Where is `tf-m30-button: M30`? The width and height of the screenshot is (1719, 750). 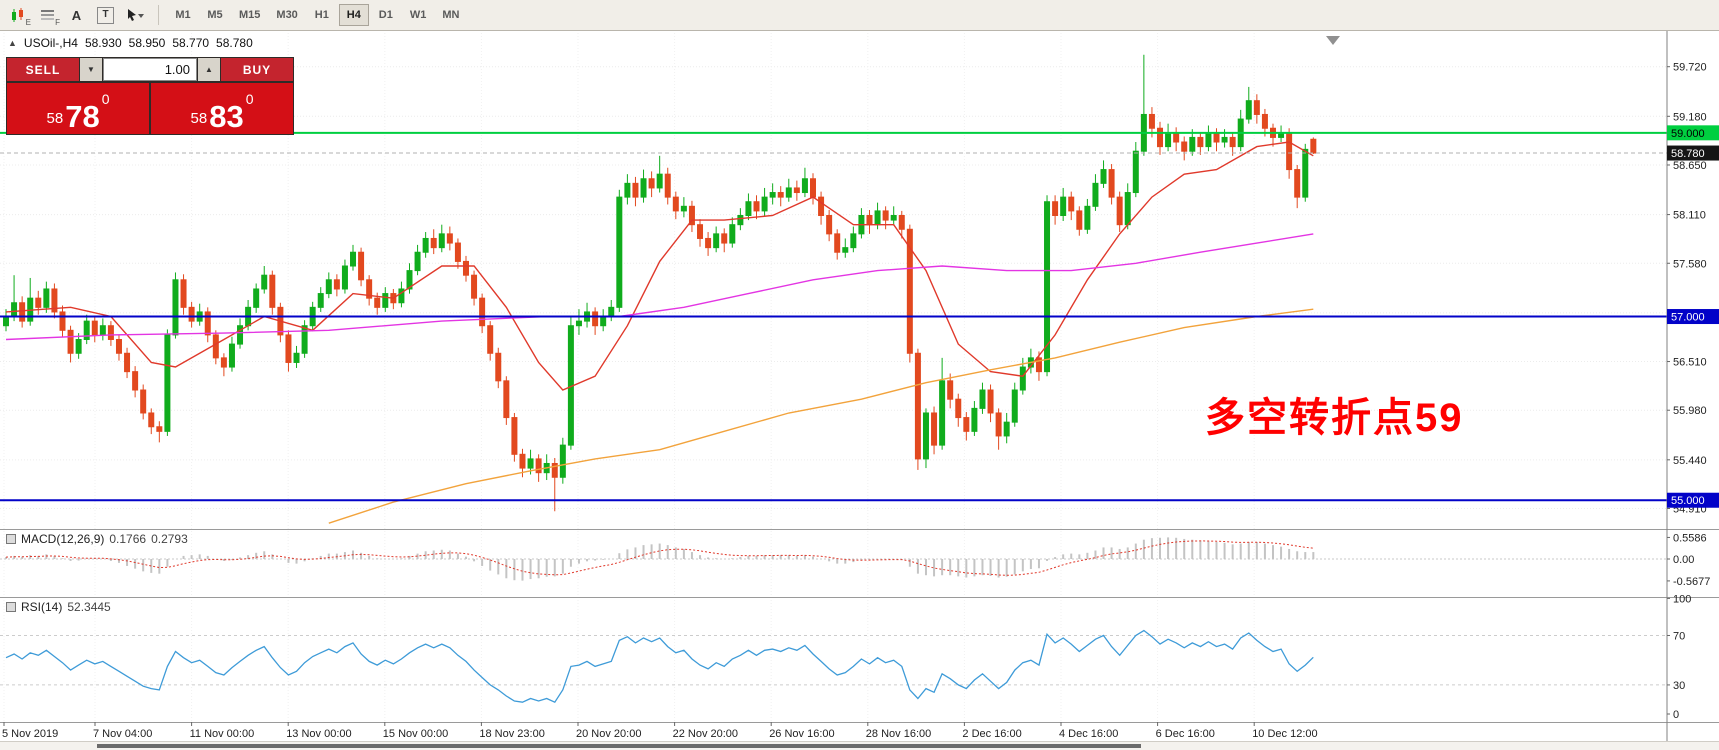
tf-m30-button: M30 is located at coordinates (286, 15).